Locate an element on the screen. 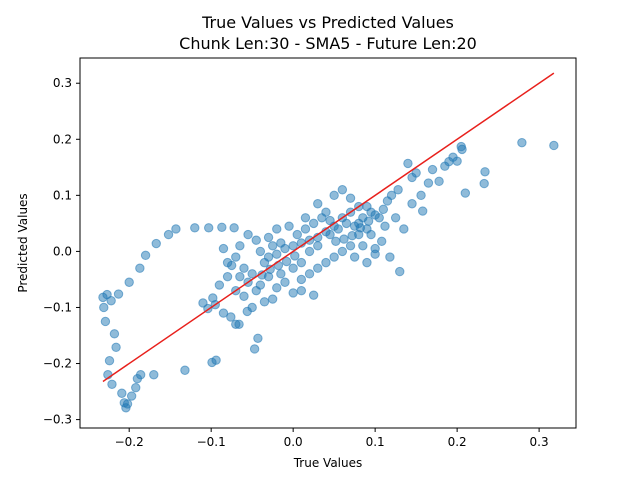 This screenshot has height=480, width=640. x-axis-label: True Values is located at coordinates (328, 463).